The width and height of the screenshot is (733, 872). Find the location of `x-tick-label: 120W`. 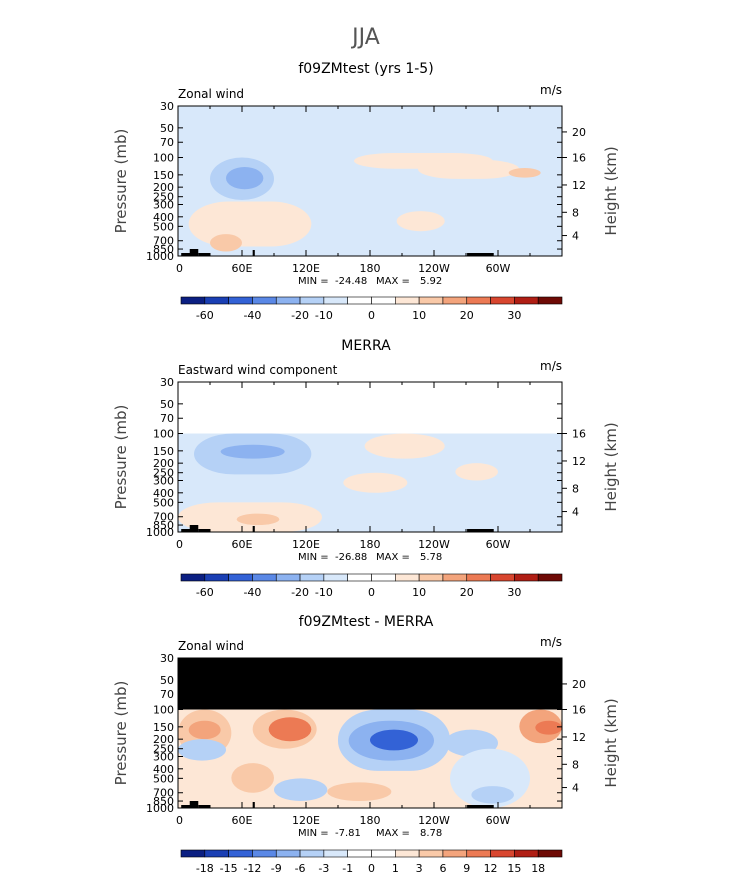

x-tick-label: 120W is located at coordinates (434, 544).